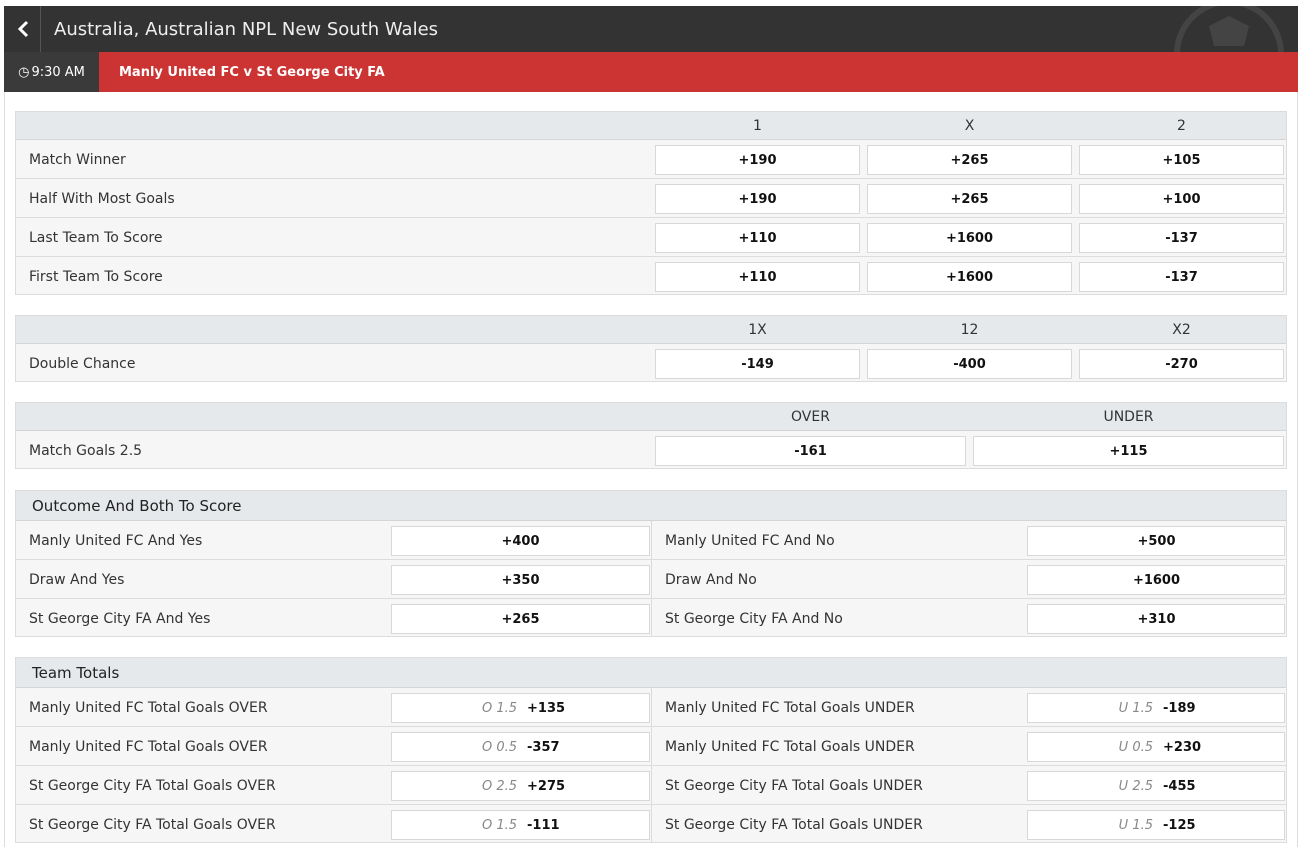 Image resolution: width=1302 pixels, height=847 pixels. What do you see at coordinates (1179, 825) in the screenshot?
I see `odds-value: -125` at bounding box center [1179, 825].